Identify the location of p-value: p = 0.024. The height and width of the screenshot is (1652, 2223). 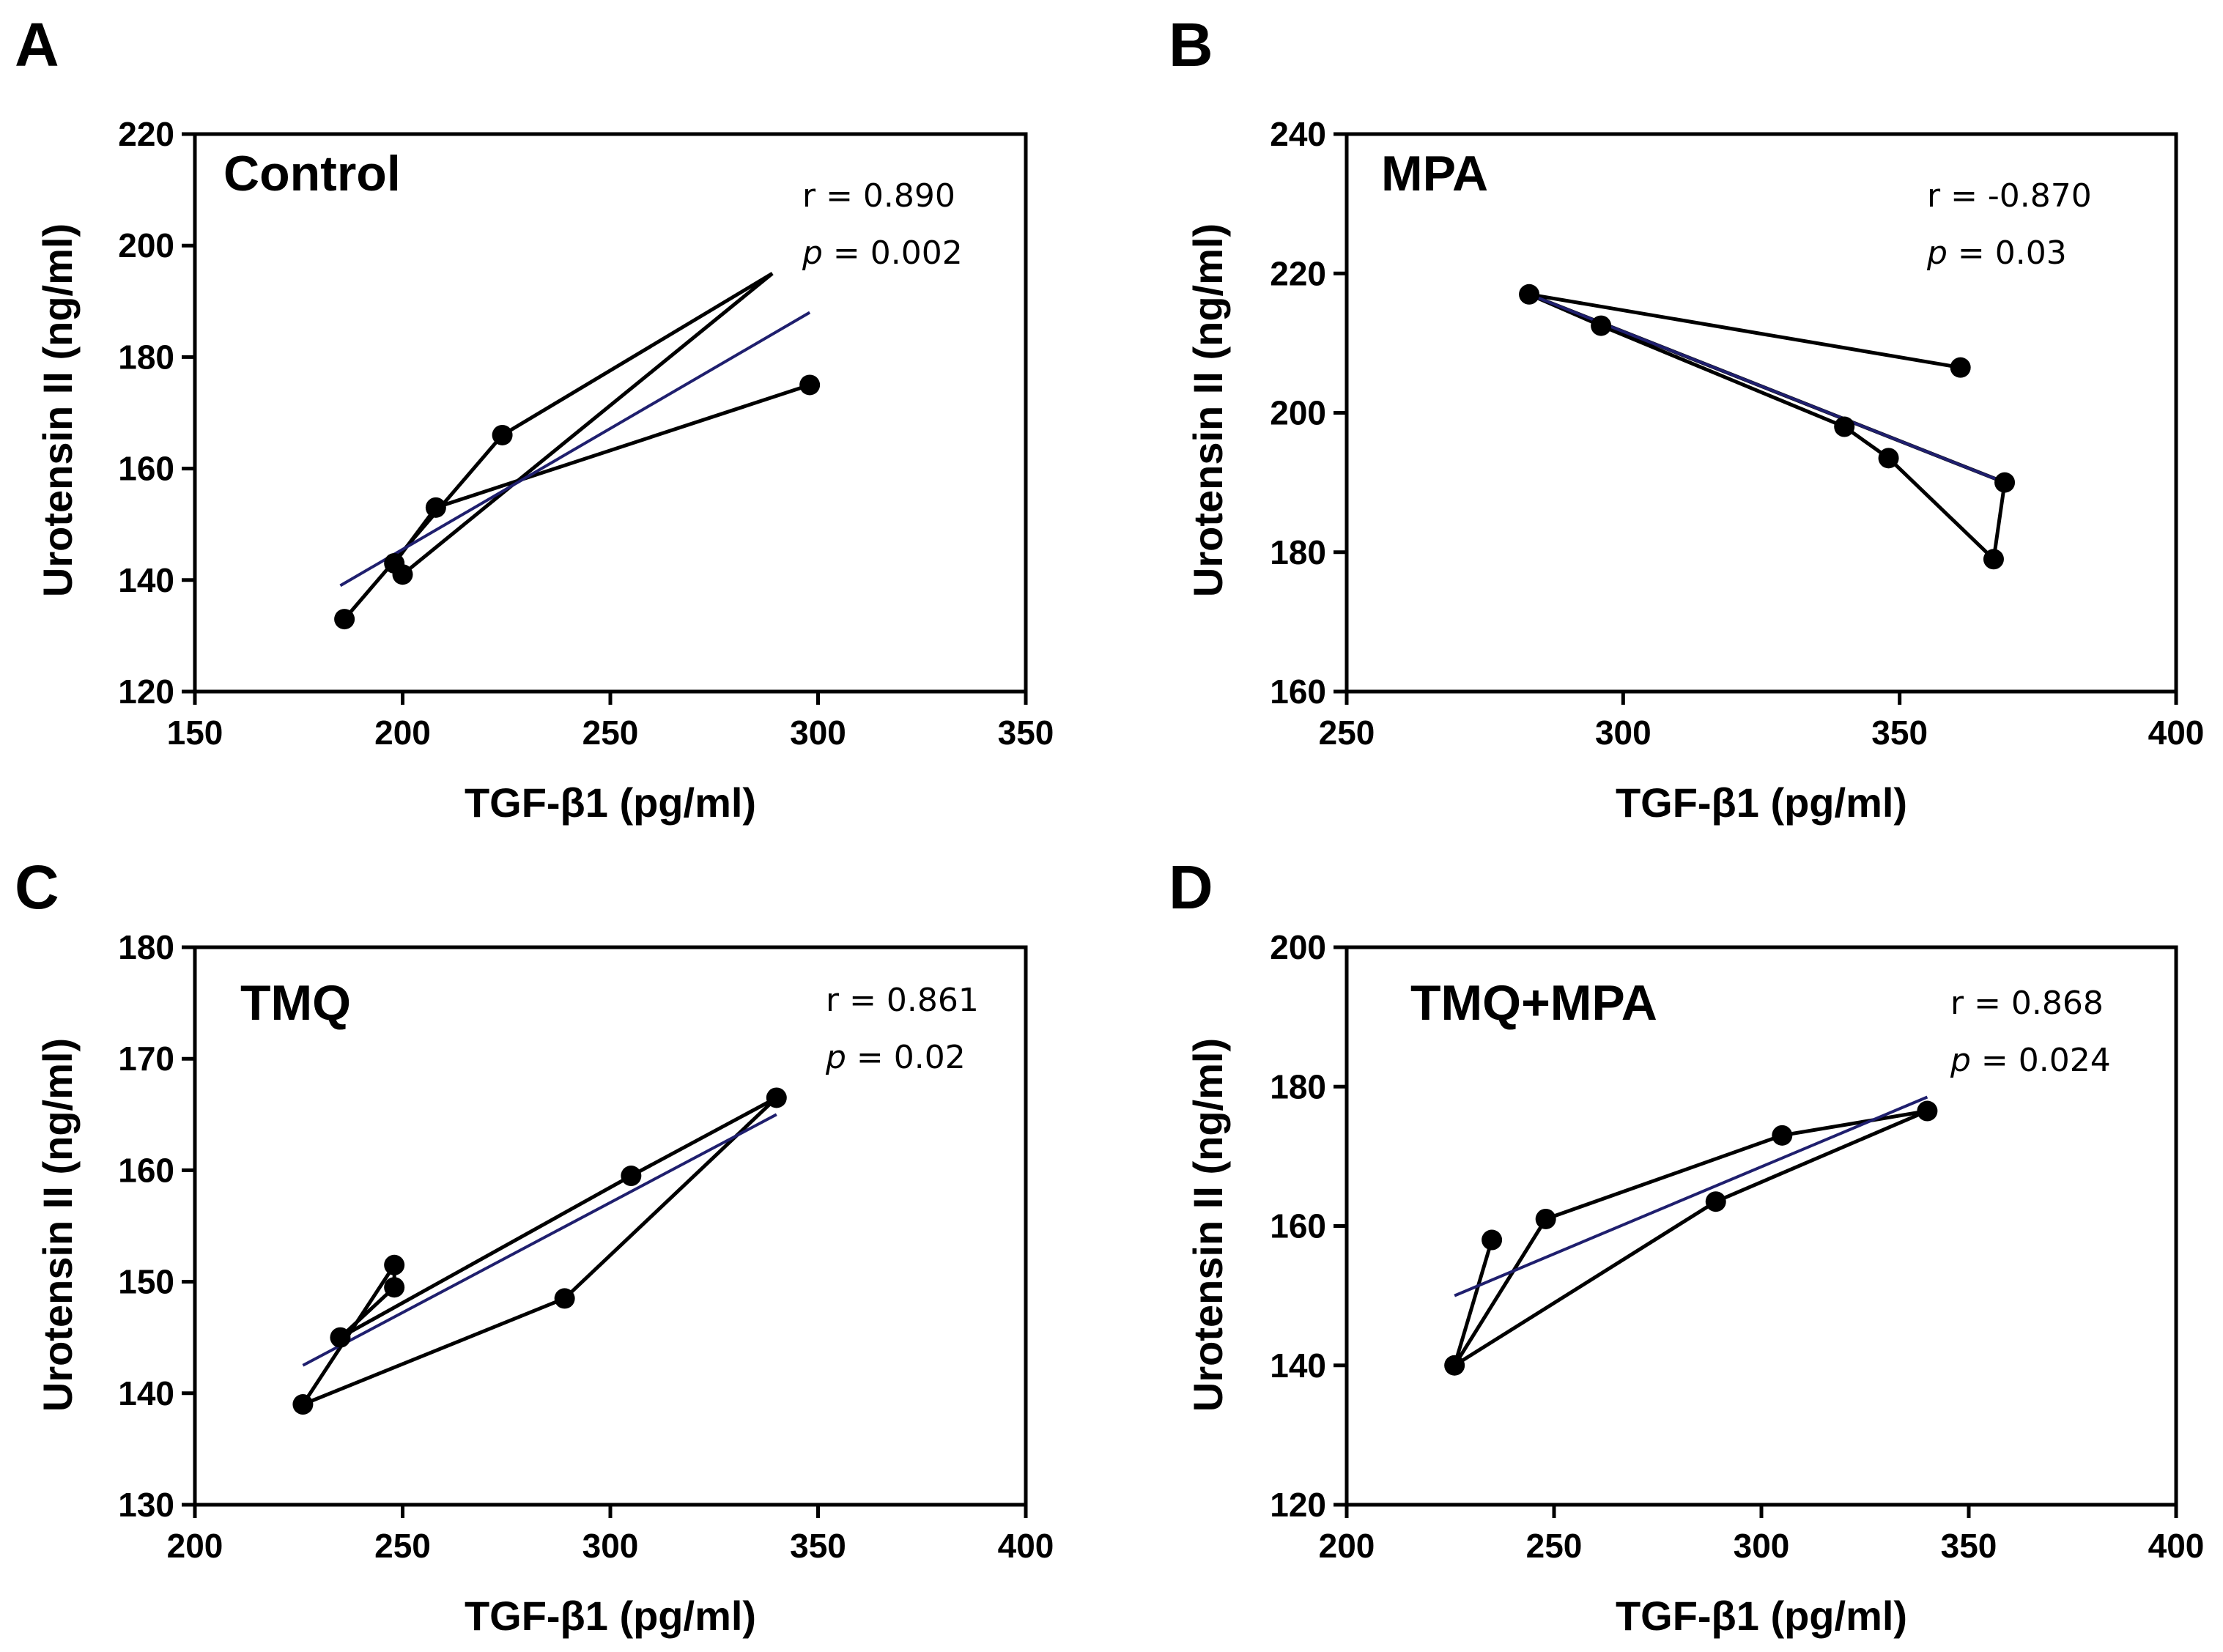
(2031, 1060).